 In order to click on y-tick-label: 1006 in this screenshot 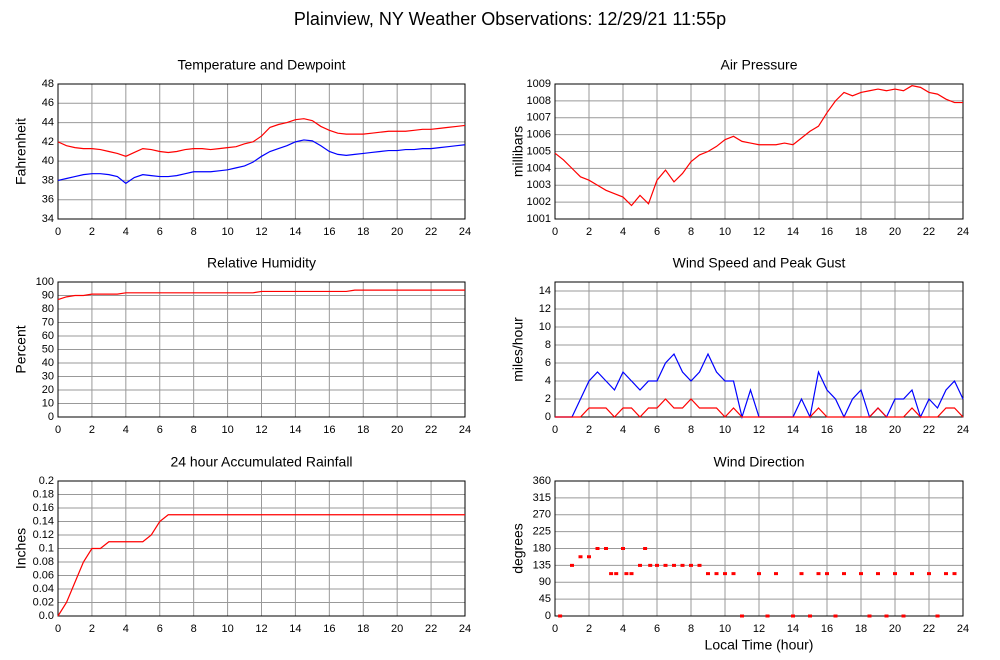, I will do `click(539, 135)`.